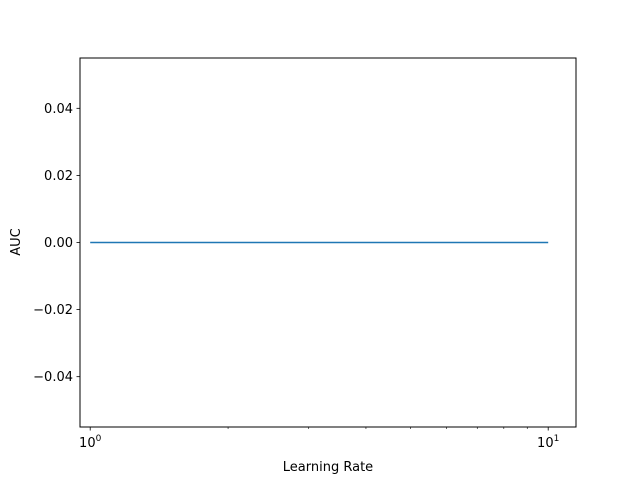 The height and width of the screenshot is (480, 640). Describe the element at coordinates (53, 377) in the screenshot. I see `y-tick-label: −0.04` at that location.